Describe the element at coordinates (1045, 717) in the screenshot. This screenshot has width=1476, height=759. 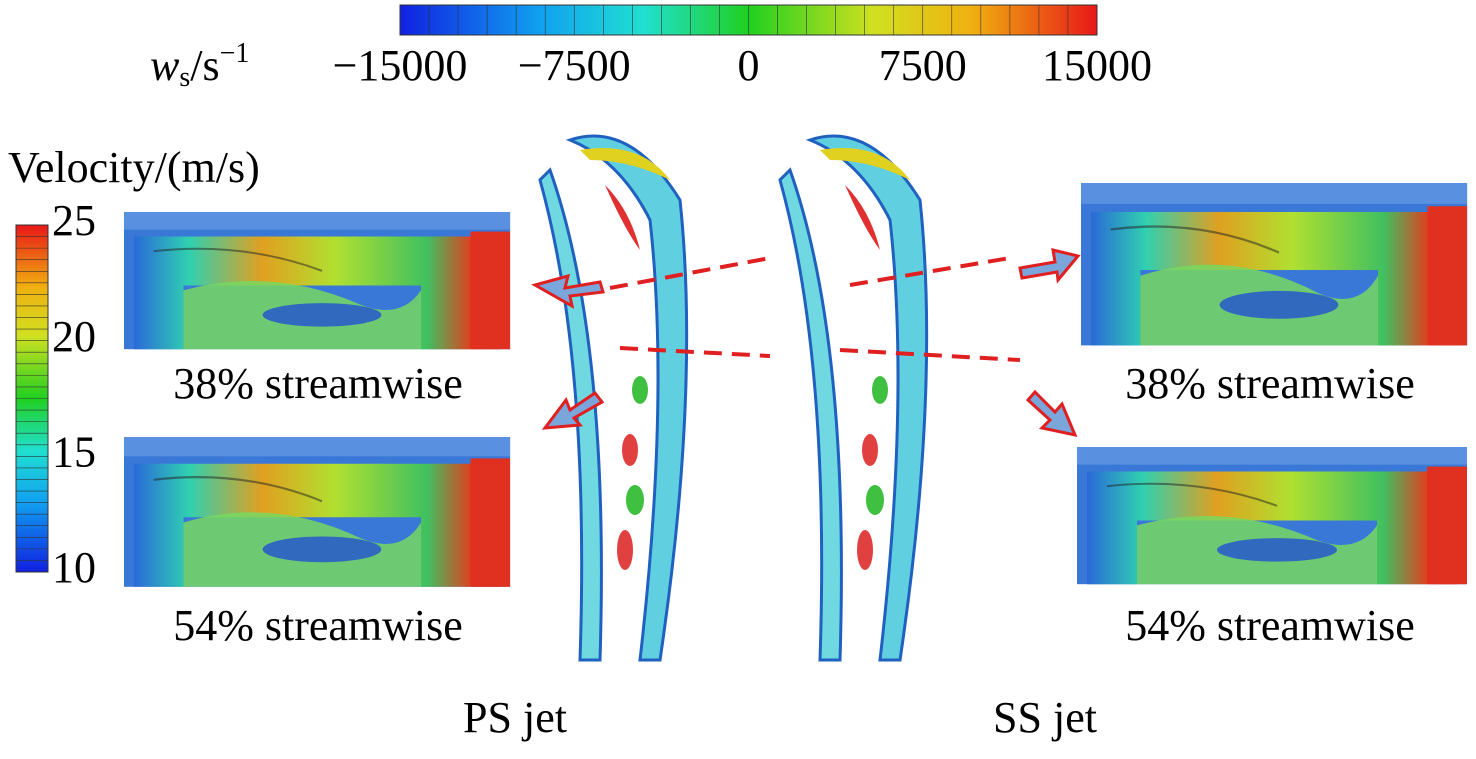
I see `jet-label: SS jet` at that location.